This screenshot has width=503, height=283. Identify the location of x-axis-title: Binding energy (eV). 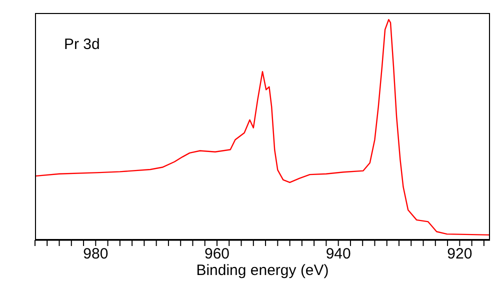
(262, 270).